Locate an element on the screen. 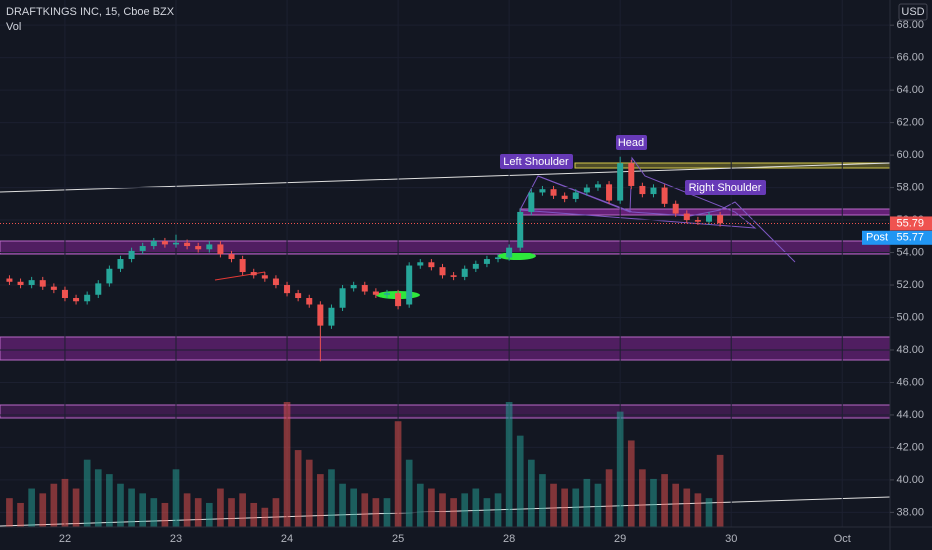 The image size is (932, 550). x-tick-label: 24 is located at coordinates (287, 539).